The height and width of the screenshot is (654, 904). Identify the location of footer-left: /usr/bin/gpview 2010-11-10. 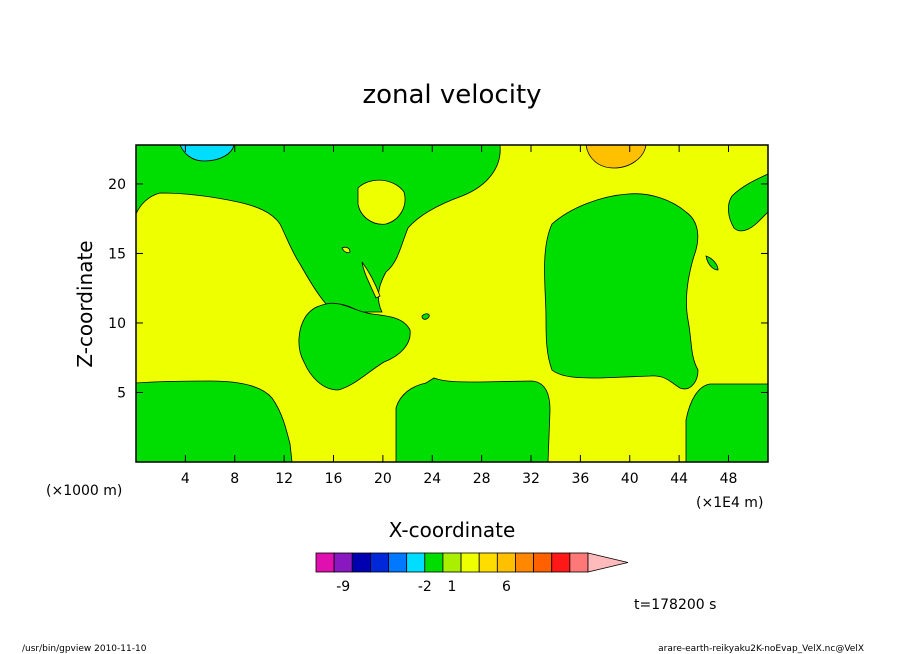
(84, 649).